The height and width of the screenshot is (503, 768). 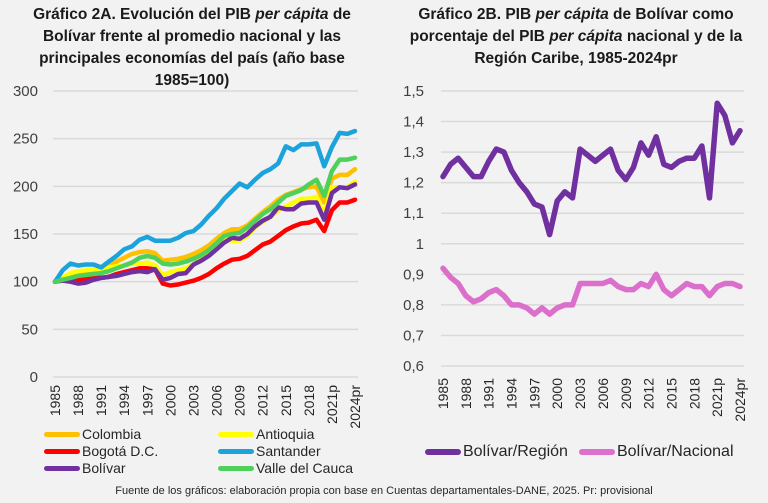 I want to click on y-tick-label: 0,6, so click(x=413, y=366).